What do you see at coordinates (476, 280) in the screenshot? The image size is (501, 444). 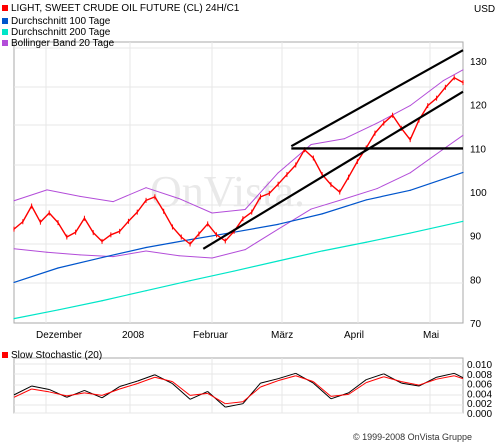 I see `y-tick-label-1: 80` at bounding box center [476, 280].